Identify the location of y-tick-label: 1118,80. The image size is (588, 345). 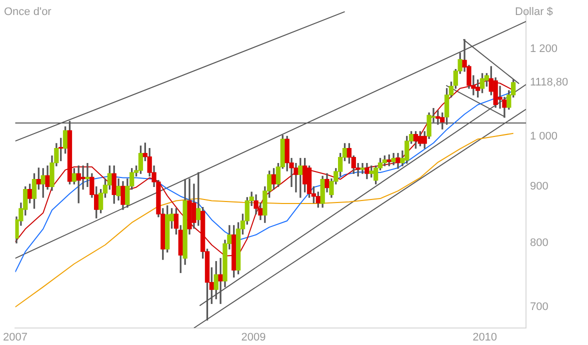
(549, 82).